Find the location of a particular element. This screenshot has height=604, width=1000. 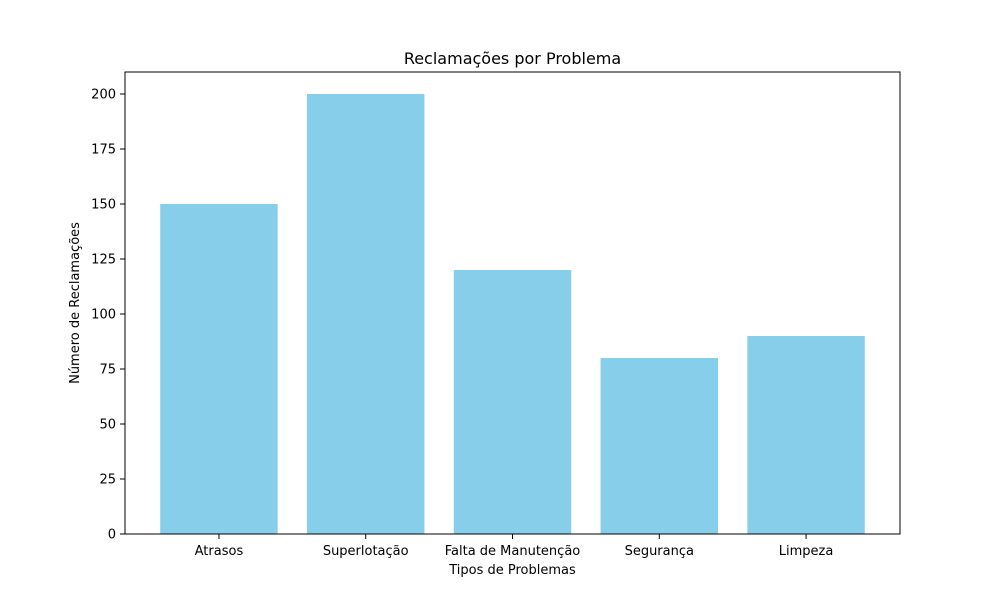

y-tick-label: 125 is located at coordinates (103, 260).